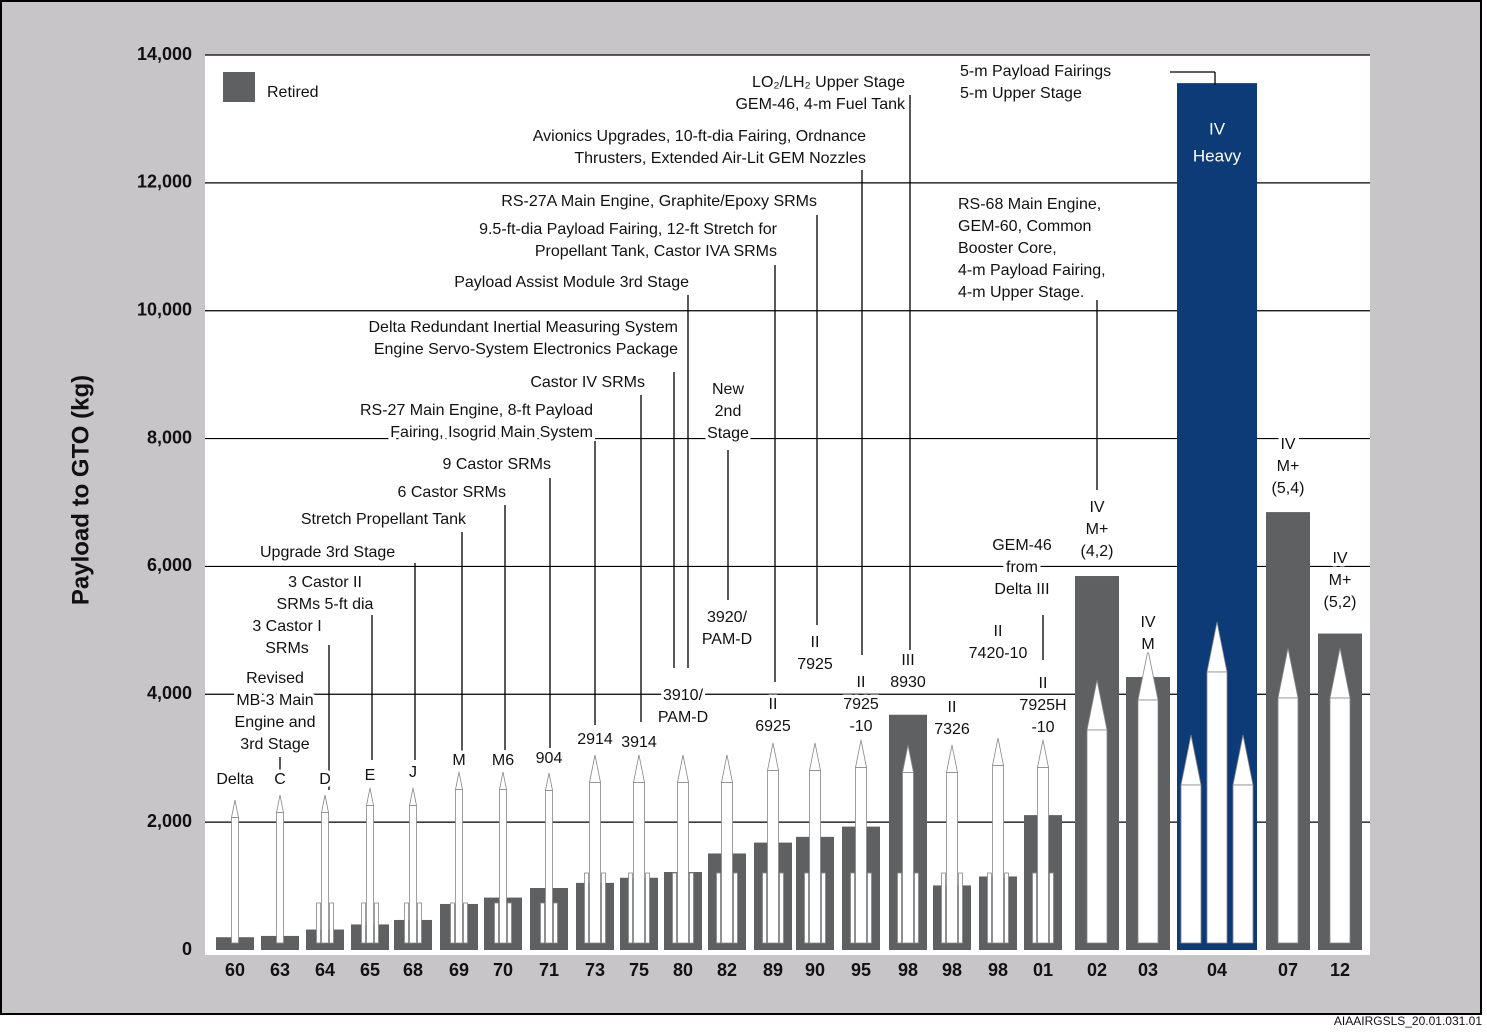 This screenshot has height=1032, width=1487. What do you see at coordinates (164, 54) in the screenshot?
I see `y-tick-label: 14,000` at bounding box center [164, 54].